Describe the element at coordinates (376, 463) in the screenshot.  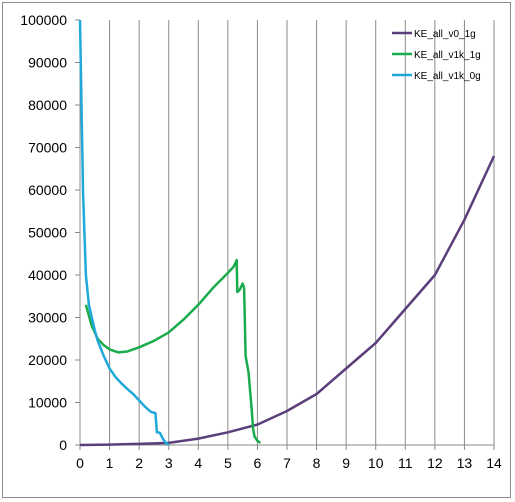
I see `x-tick-label-10: 10` at that location.